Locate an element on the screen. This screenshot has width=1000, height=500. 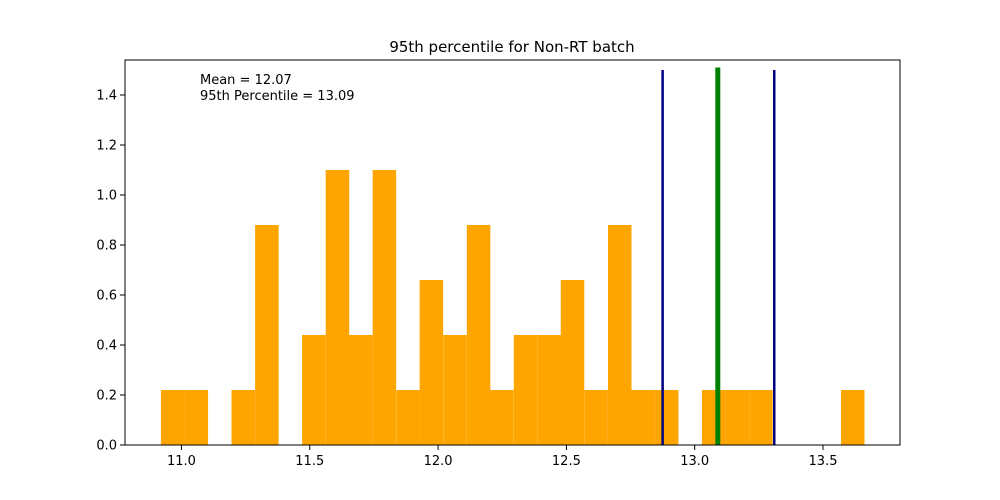
x-tick-label-3: 12.5 is located at coordinates (566, 461).